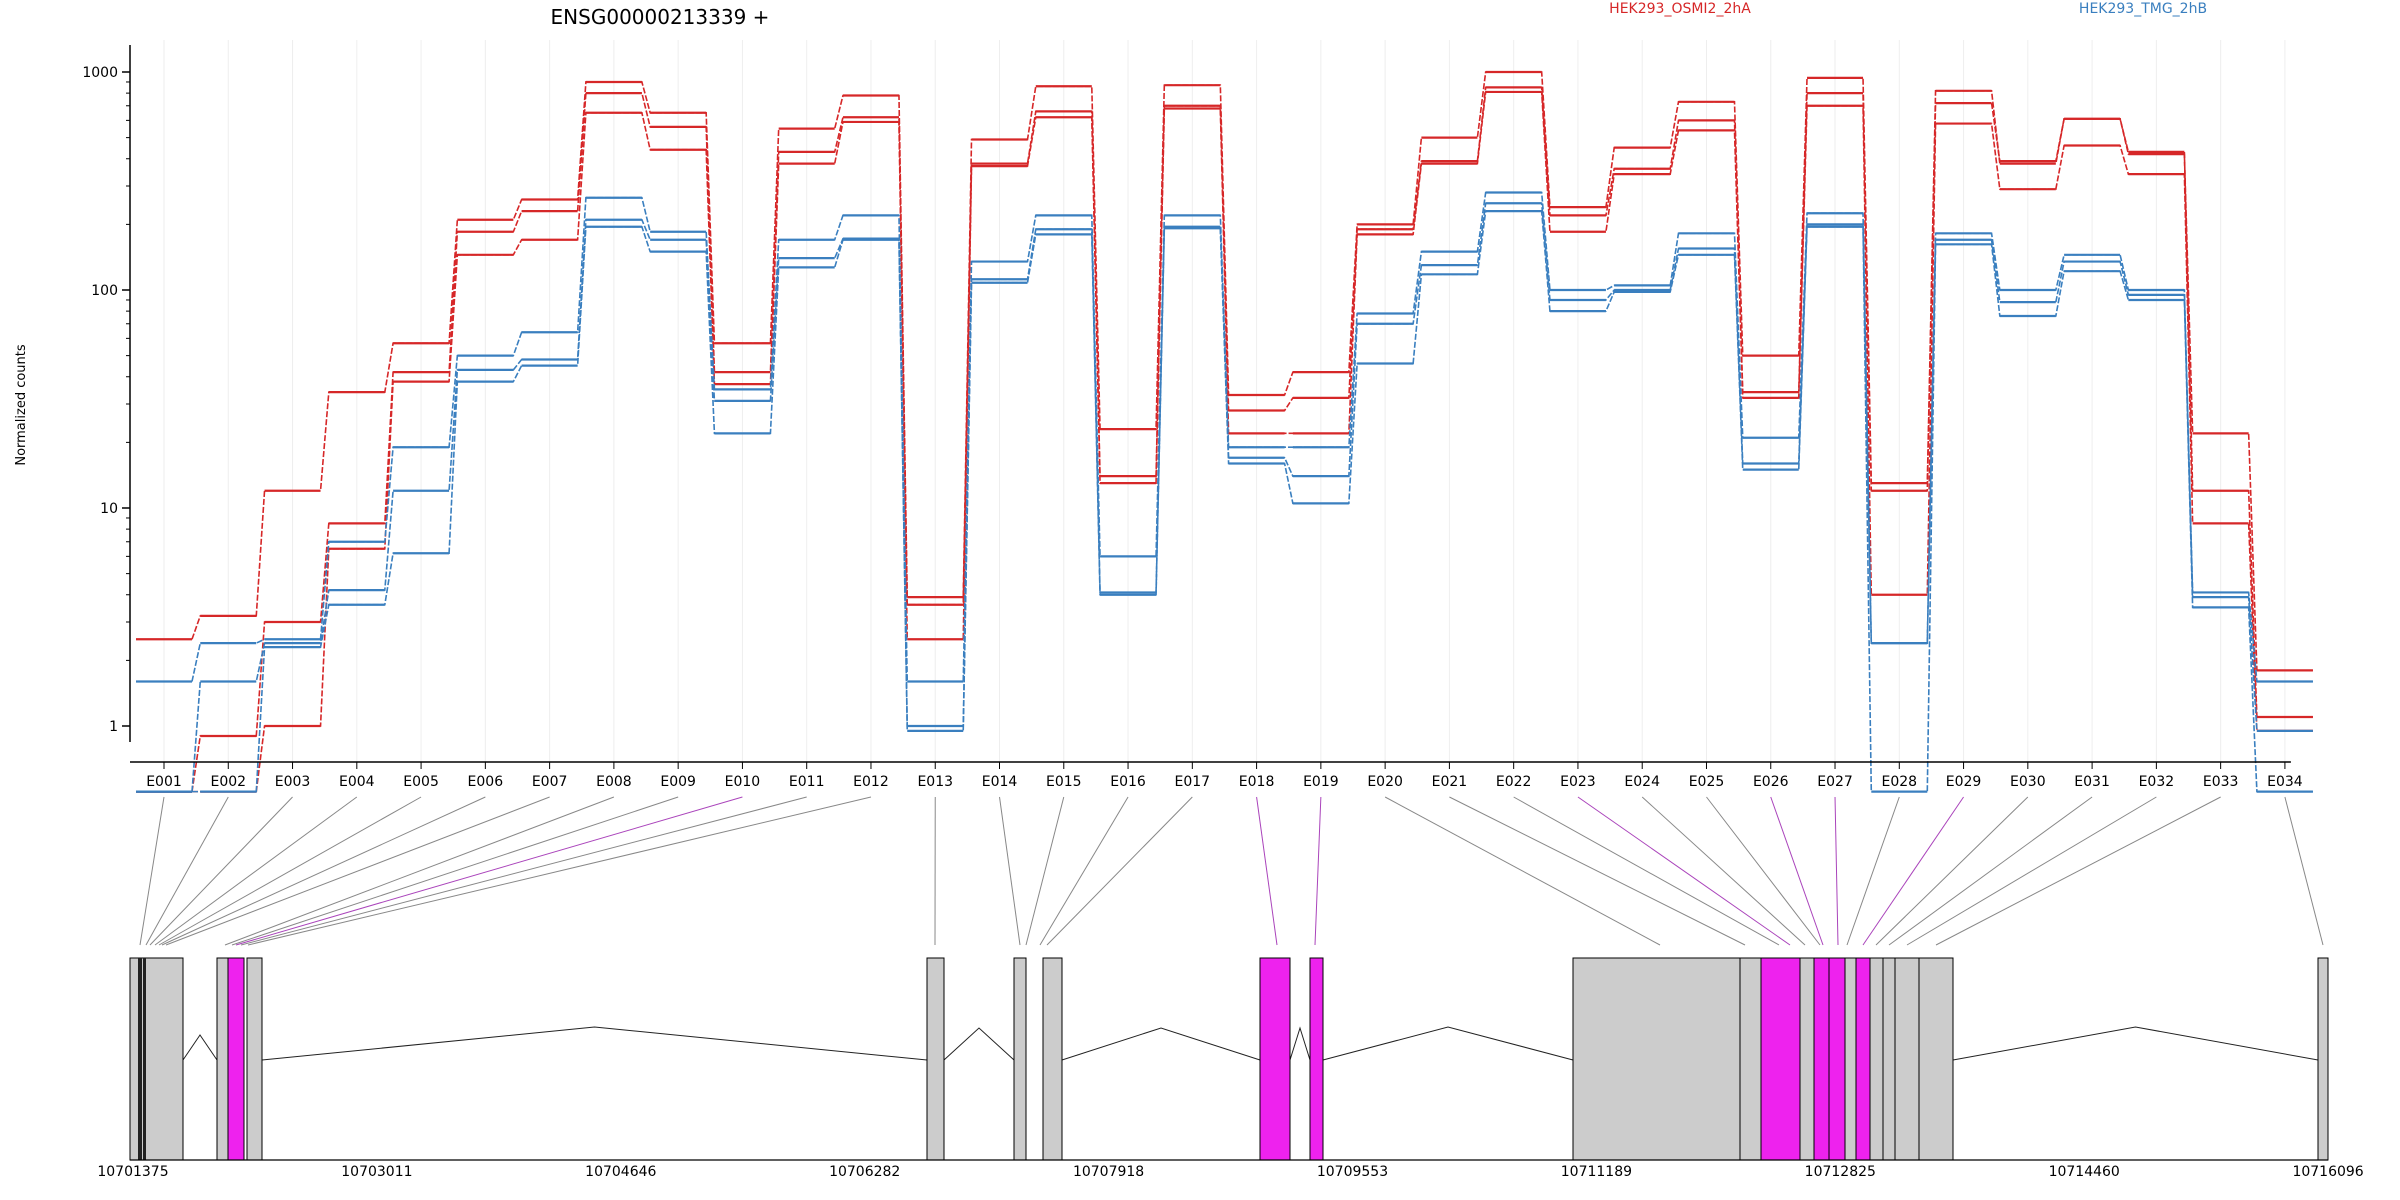 Image resolution: width=2400 pixels, height=1200 pixels. What do you see at coordinates (1128, 782) in the screenshot?
I see `x-tick-label: E016` at bounding box center [1128, 782].